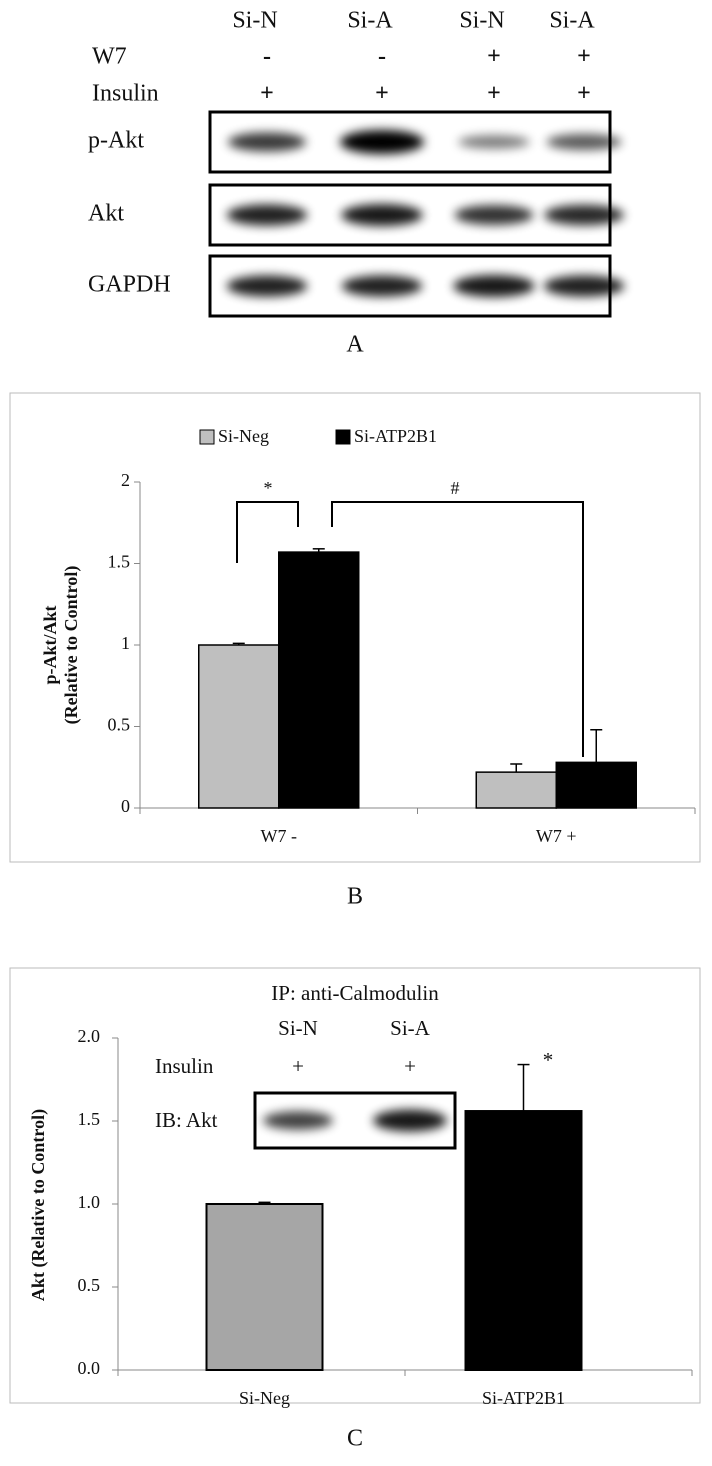 This screenshot has width=712, height=1466. I want to click on y-axis-label: p-Akt/Akt, so click(50, 644).